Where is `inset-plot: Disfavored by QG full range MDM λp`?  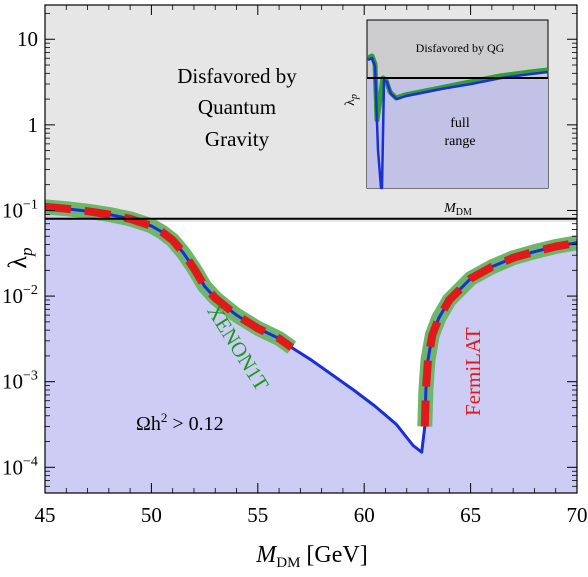
inset-plot: Disfavored by QG full range MDM λp is located at coordinates (446, 118).